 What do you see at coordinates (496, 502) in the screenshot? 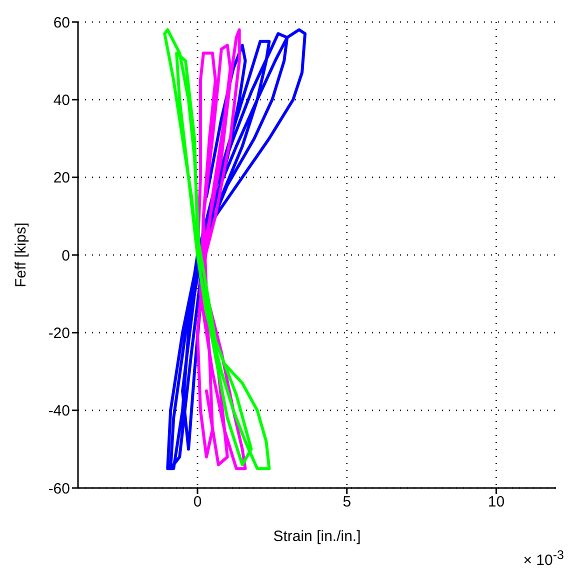
I see `x-tick-label: 10` at bounding box center [496, 502].